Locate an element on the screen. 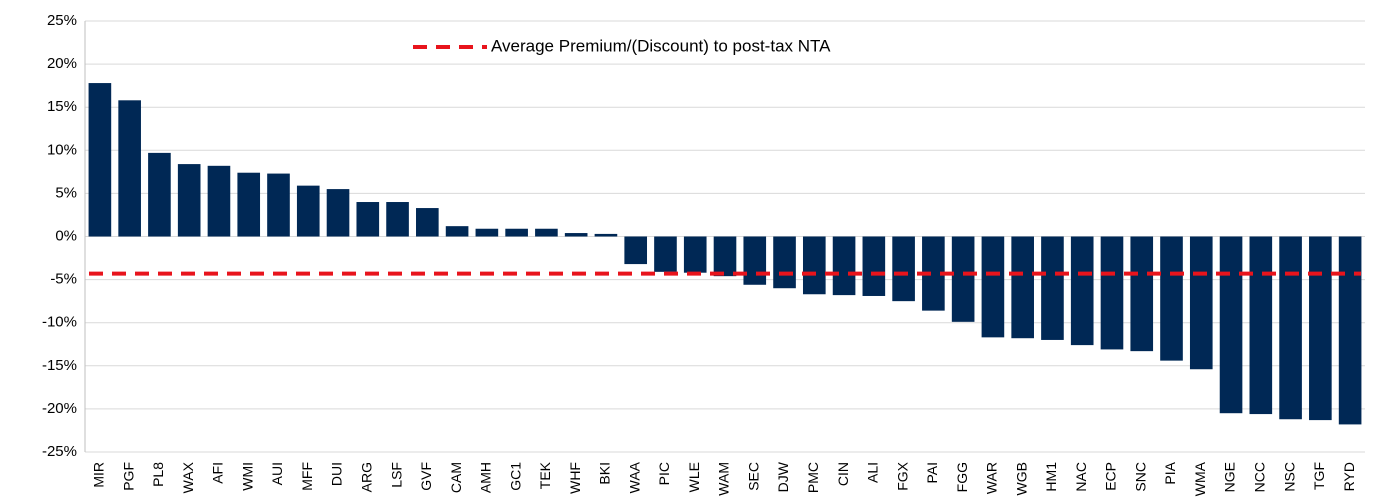 The image size is (1375, 502). y-tick-label: -5% is located at coordinates (63, 279).